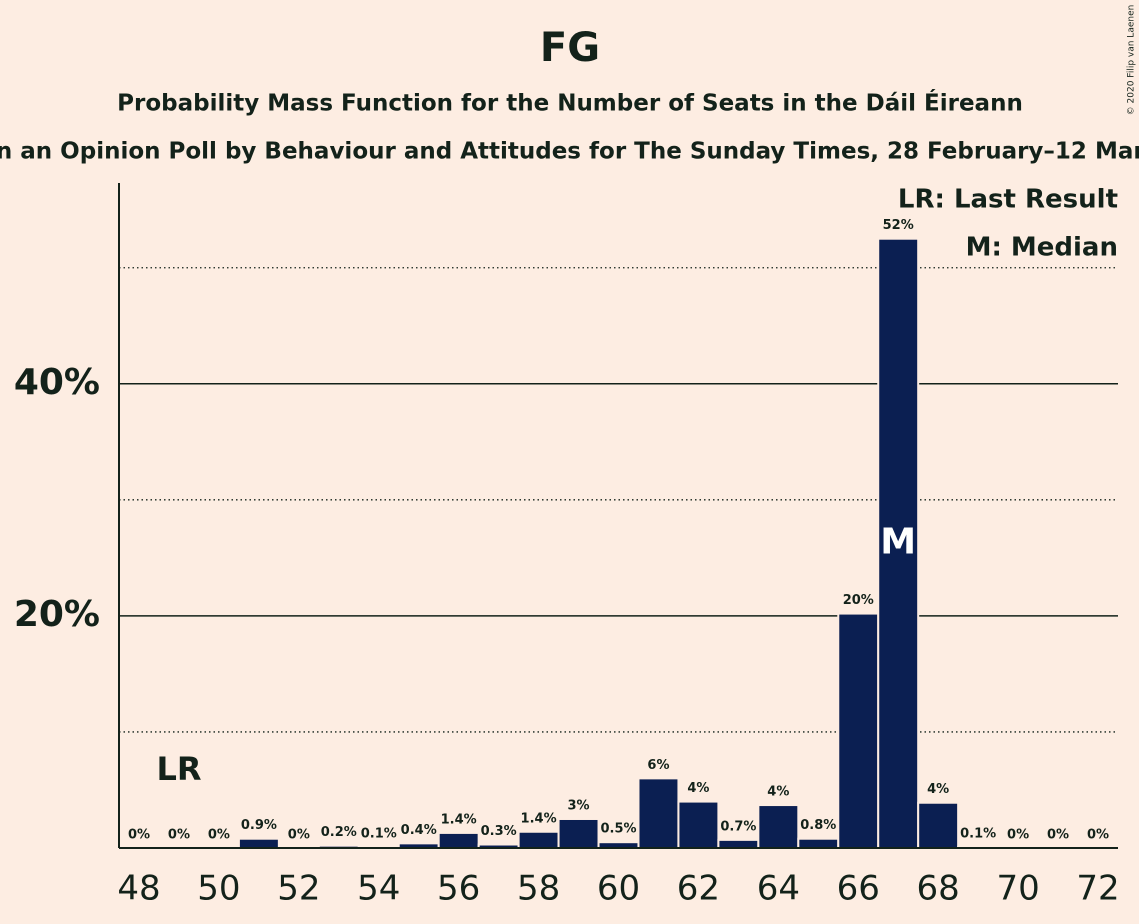 Image resolution: width=1139 pixels, height=924 pixels. What do you see at coordinates (858, 600) in the screenshot?
I see `value-label: 20%` at bounding box center [858, 600].